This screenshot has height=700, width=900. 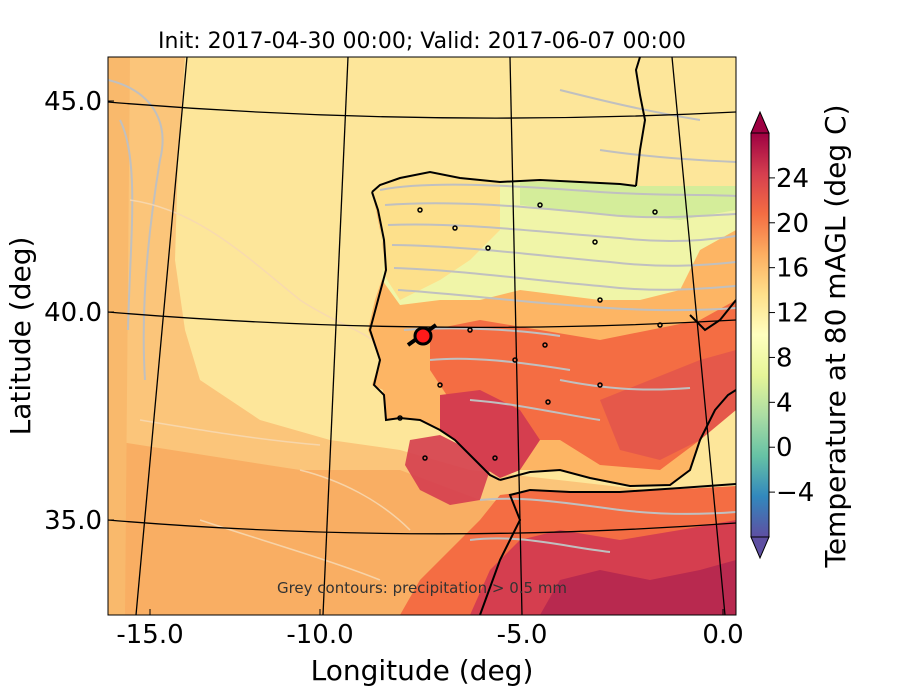 I want to click on colorbar-tick-label: 4, so click(x=784, y=403).